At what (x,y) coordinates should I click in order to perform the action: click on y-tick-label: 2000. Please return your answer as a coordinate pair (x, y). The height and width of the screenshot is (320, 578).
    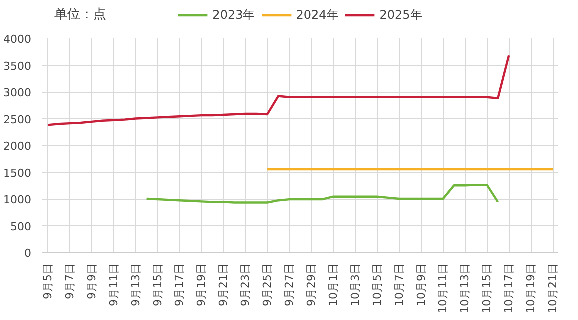
    Looking at the image, I should click on (18, 146).